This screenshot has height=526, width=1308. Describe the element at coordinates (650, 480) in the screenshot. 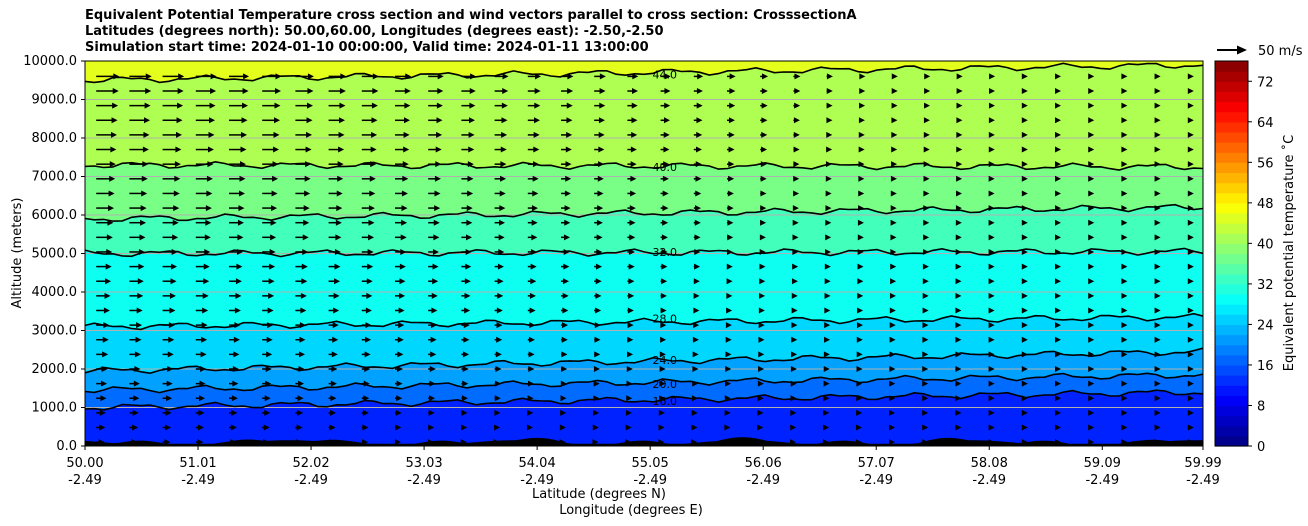

I see `x-tick-lon-5: -2.49` at that location.